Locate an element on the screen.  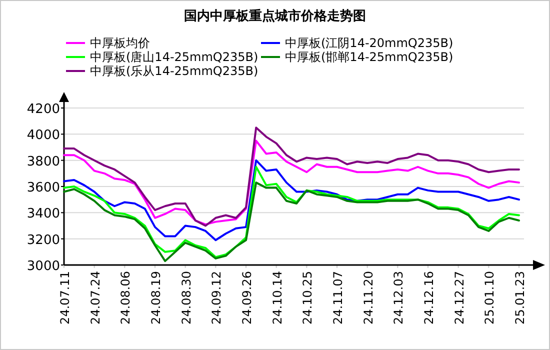
legend-label: 中厚板(唐山14-25mmQ235B) is located at coordinates (174, 57).